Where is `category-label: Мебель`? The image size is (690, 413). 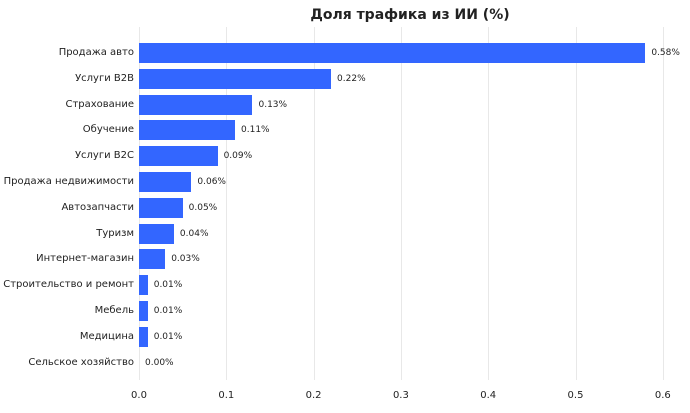 category-label: Мебель is located at coordinates (114, 310).